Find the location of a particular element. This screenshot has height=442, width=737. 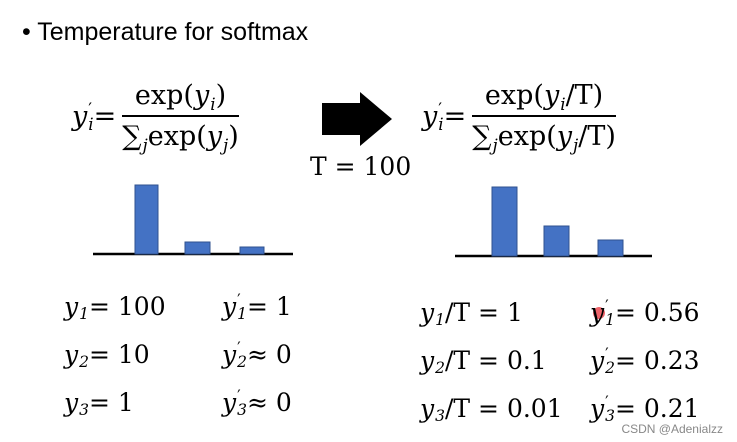

equation: y ′ 2 ≈ 0 is located at coordinates (257, 354).